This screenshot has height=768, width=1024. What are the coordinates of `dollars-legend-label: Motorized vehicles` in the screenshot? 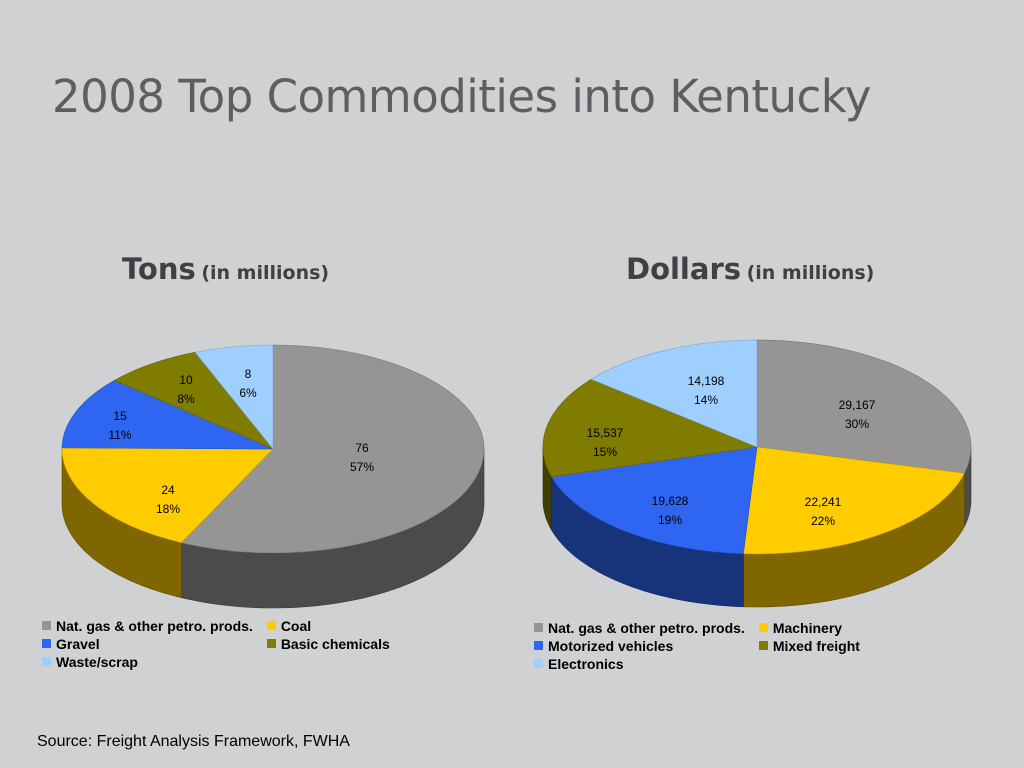 It's located at (611, 645).